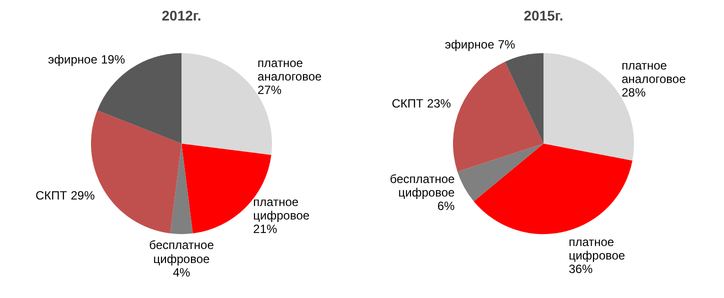  What do you see at coordinates (181, 272) in the screenshot?
I see `data-label: 4%` at bounding box center [181, 272].